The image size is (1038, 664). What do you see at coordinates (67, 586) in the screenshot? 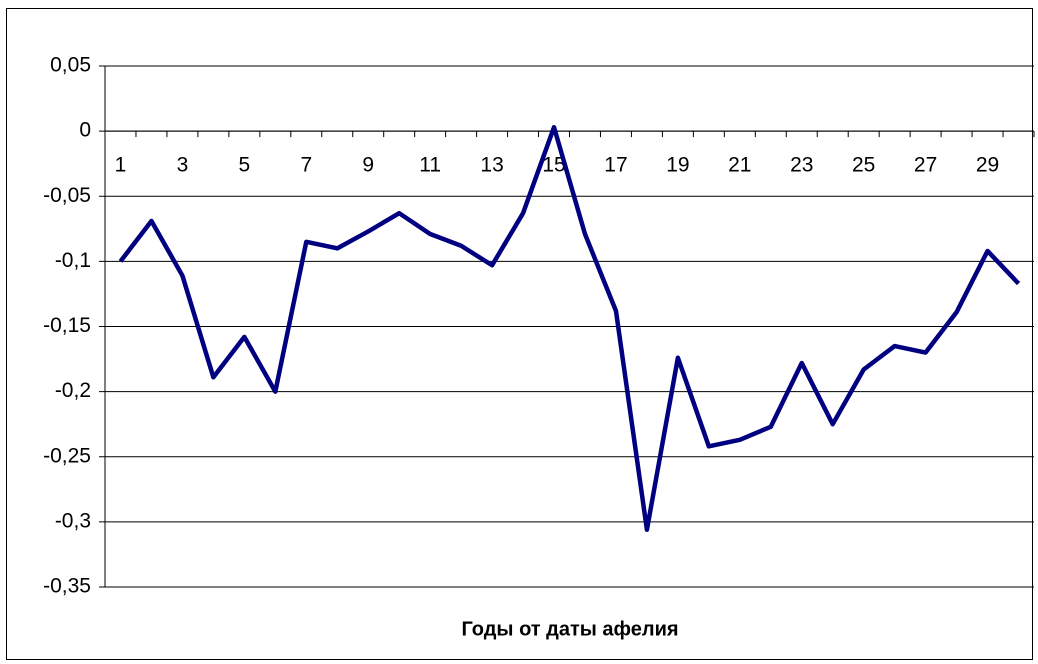
I see `y-tick-label: -0,35` at bounding box center [67, 586].